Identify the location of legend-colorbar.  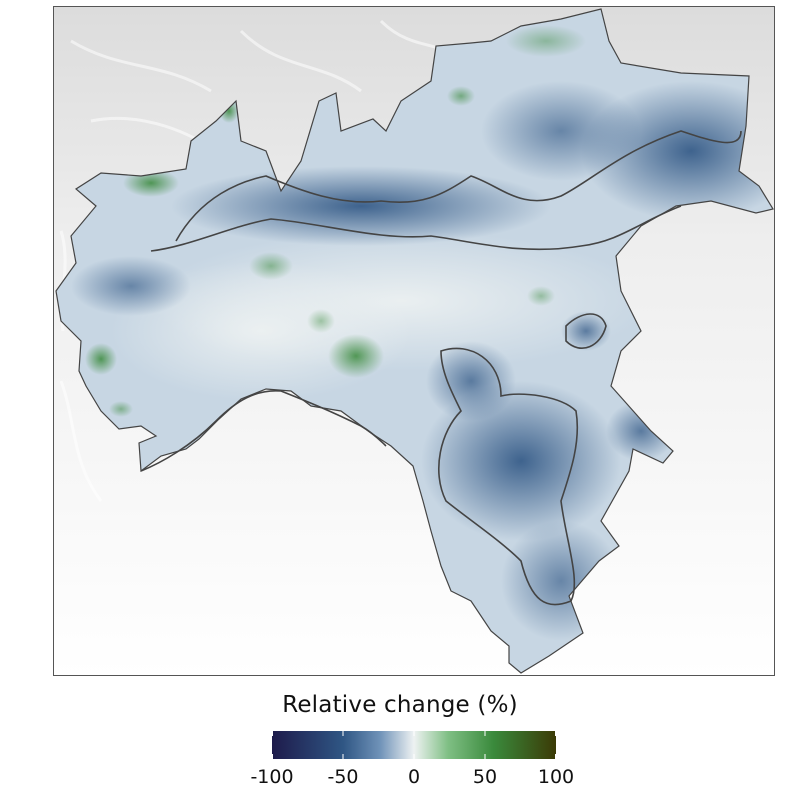
(414, 745).